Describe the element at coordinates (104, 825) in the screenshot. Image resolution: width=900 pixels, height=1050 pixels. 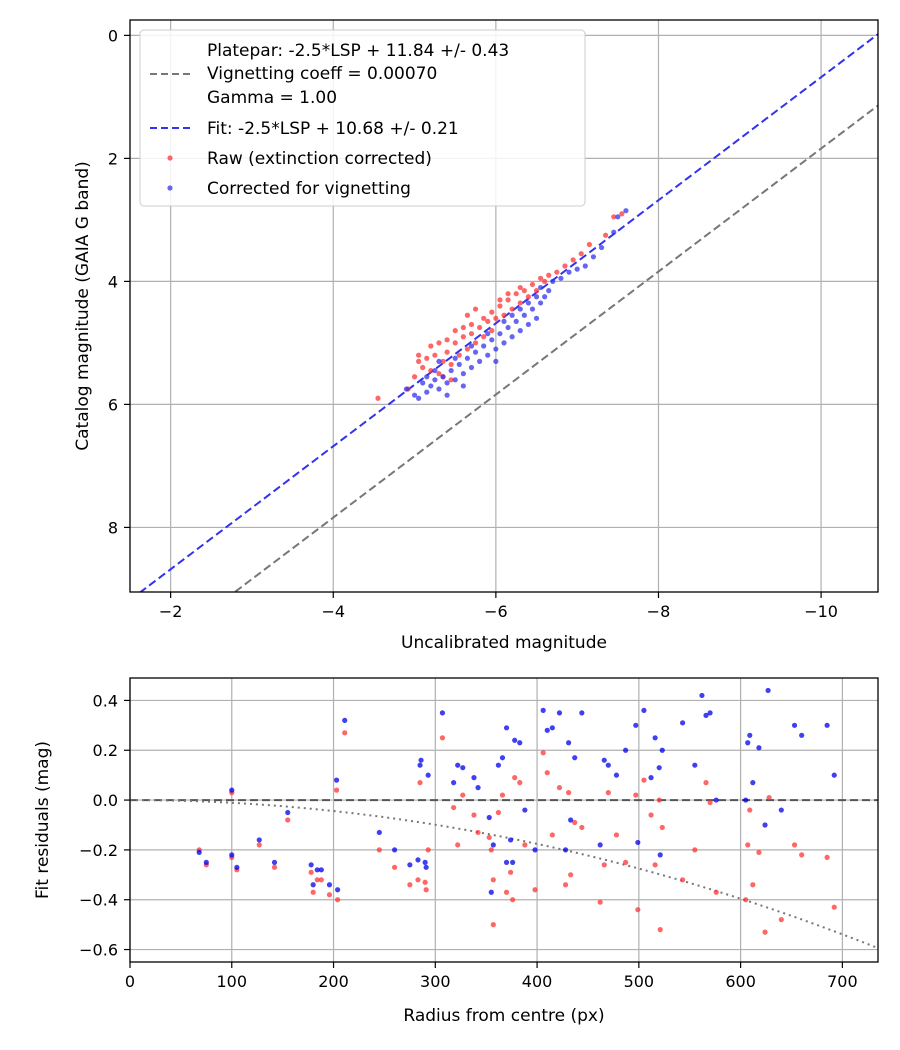
I see `bottom-y-ticks: 0.4 0.2 0.0 −0.2 −0.4 −0.6` at that location.